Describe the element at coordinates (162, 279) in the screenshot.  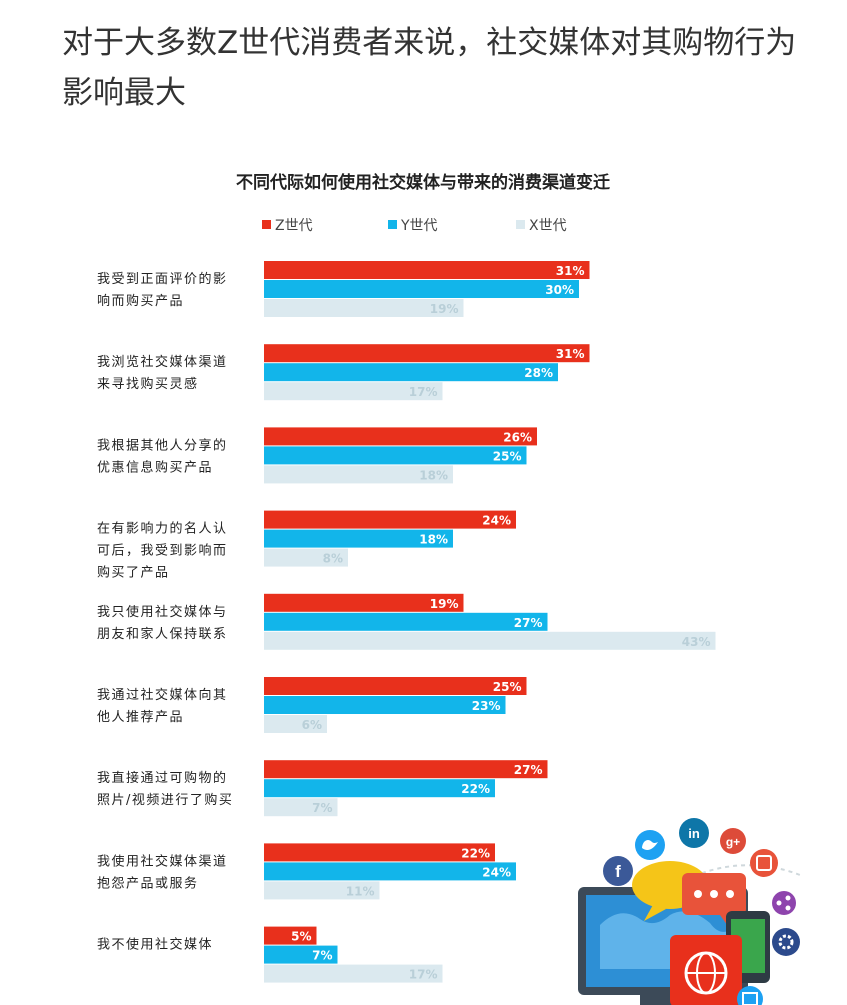
I see `category-label-0-0: 我受到正面评价的影` at that location.